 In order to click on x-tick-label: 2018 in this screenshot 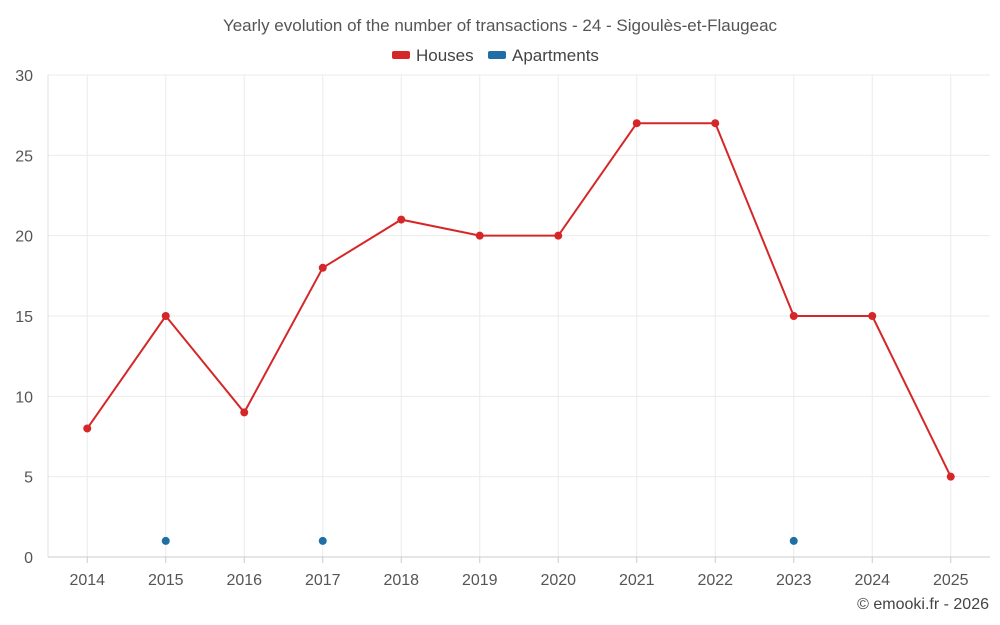, I will do `click(401, 580)`.